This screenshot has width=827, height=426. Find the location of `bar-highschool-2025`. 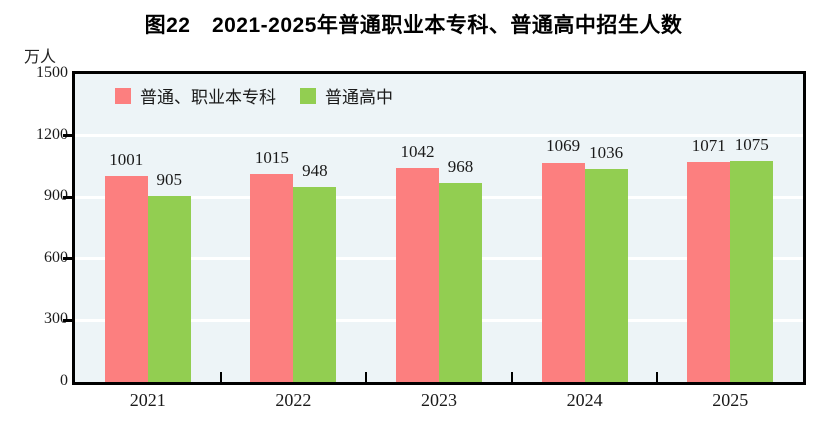

bar-highschool-2025 is located at coordinates (752, 271).